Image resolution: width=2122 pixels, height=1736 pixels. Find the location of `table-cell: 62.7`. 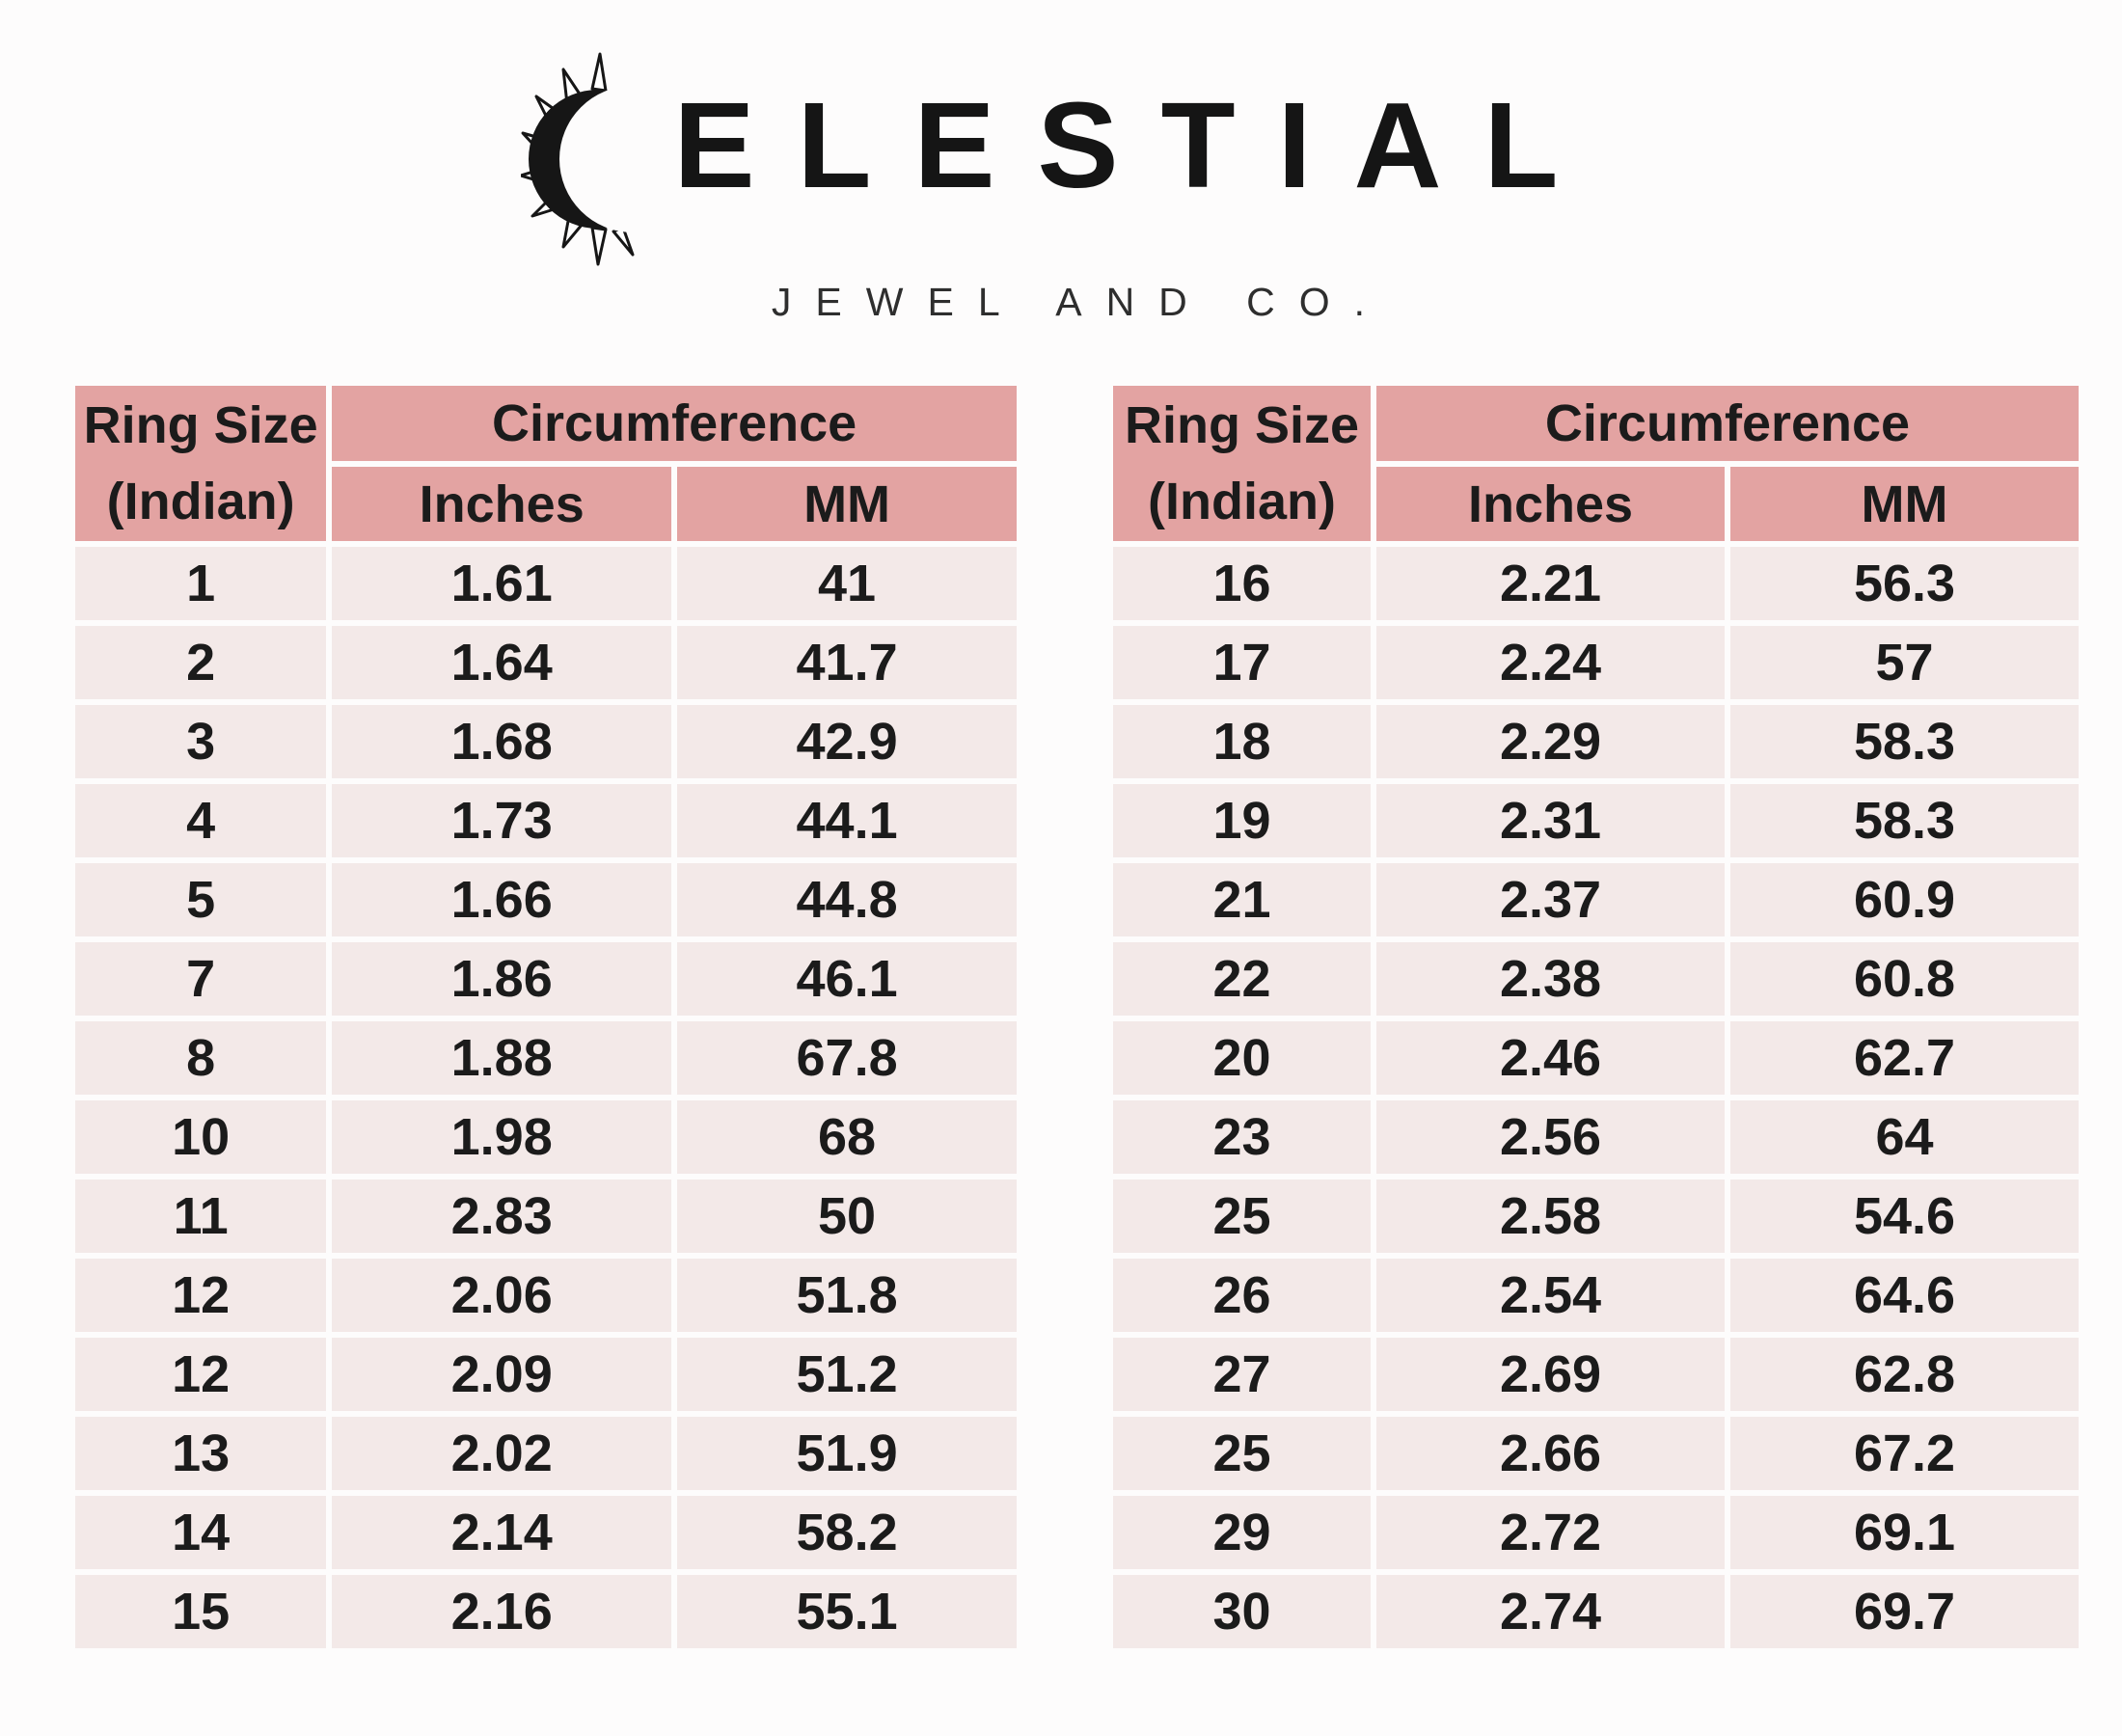

table-cell: 62.7 is located at coordinates (1905, 1058).